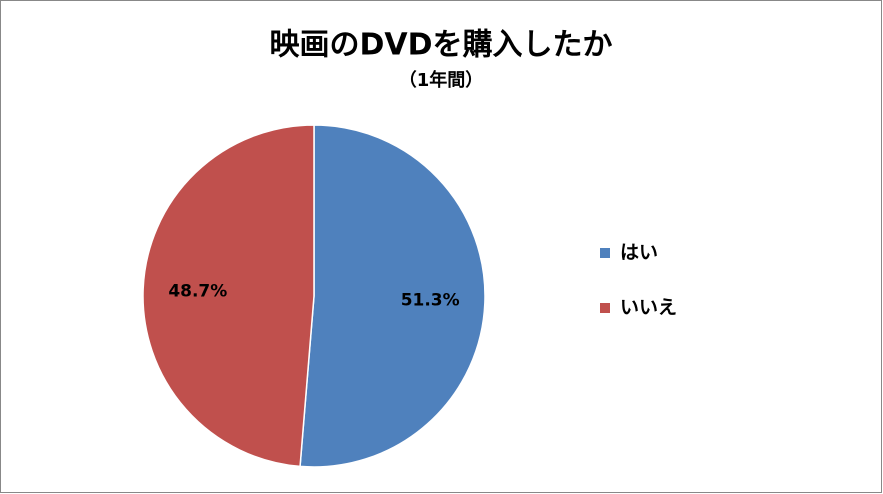  I want to click on chart-subtitle: （1年間）, so click(441, 80).